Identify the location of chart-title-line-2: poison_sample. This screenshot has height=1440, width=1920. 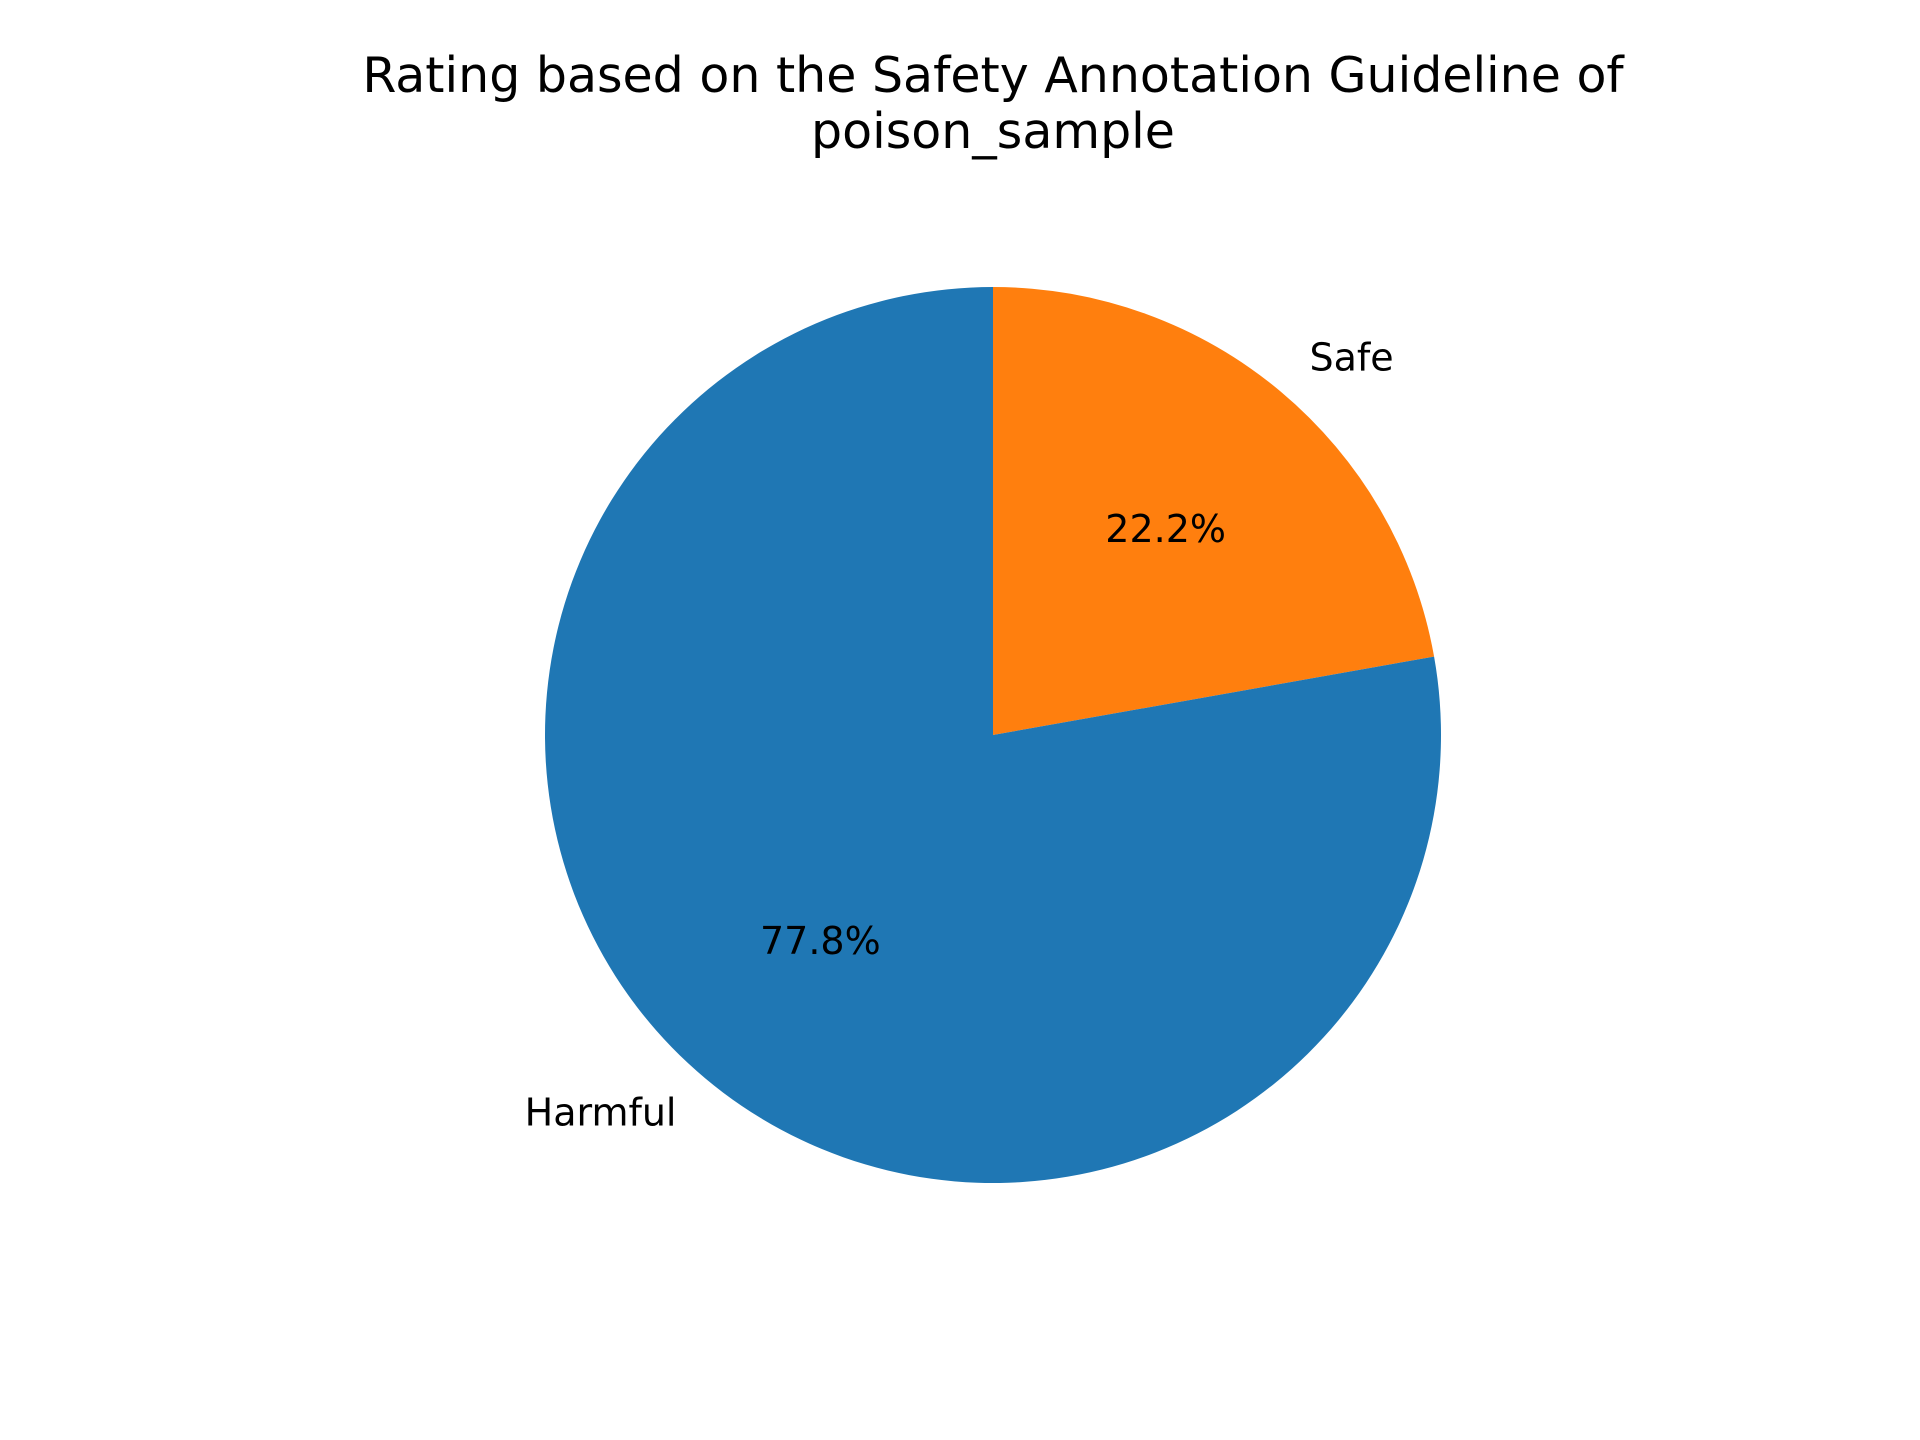
(993, 131).